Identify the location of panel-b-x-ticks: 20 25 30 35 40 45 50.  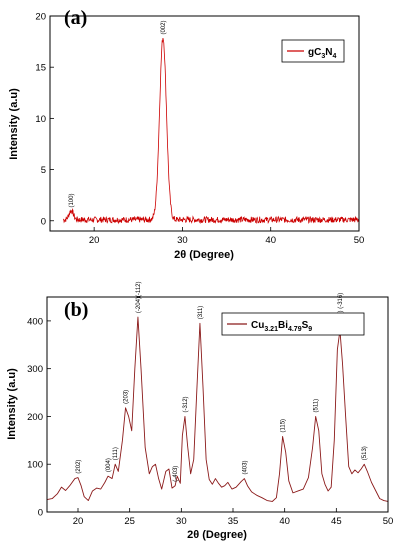
(233, 517).